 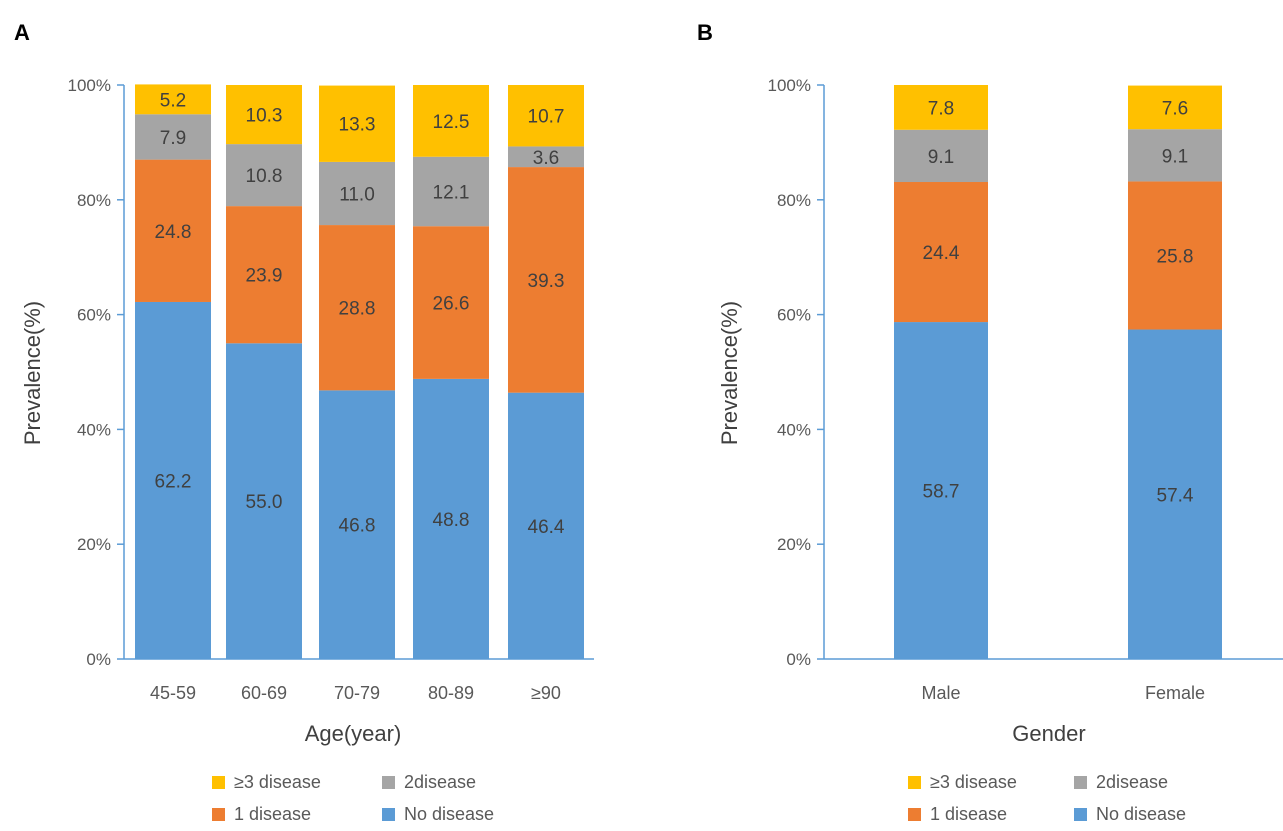 I want to click on data-label: 10.7, so click(x=546, y=117).